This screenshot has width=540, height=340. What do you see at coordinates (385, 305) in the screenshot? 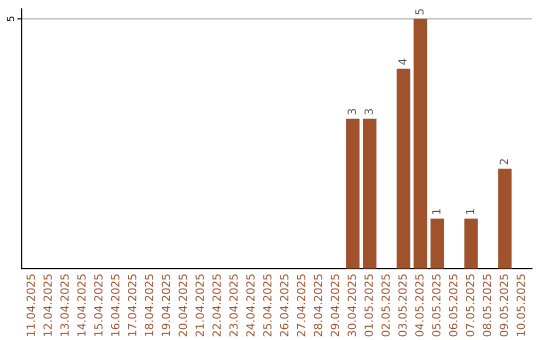
I see `x-tick-label: 02.05.2025` at bounding box center [385, 305].